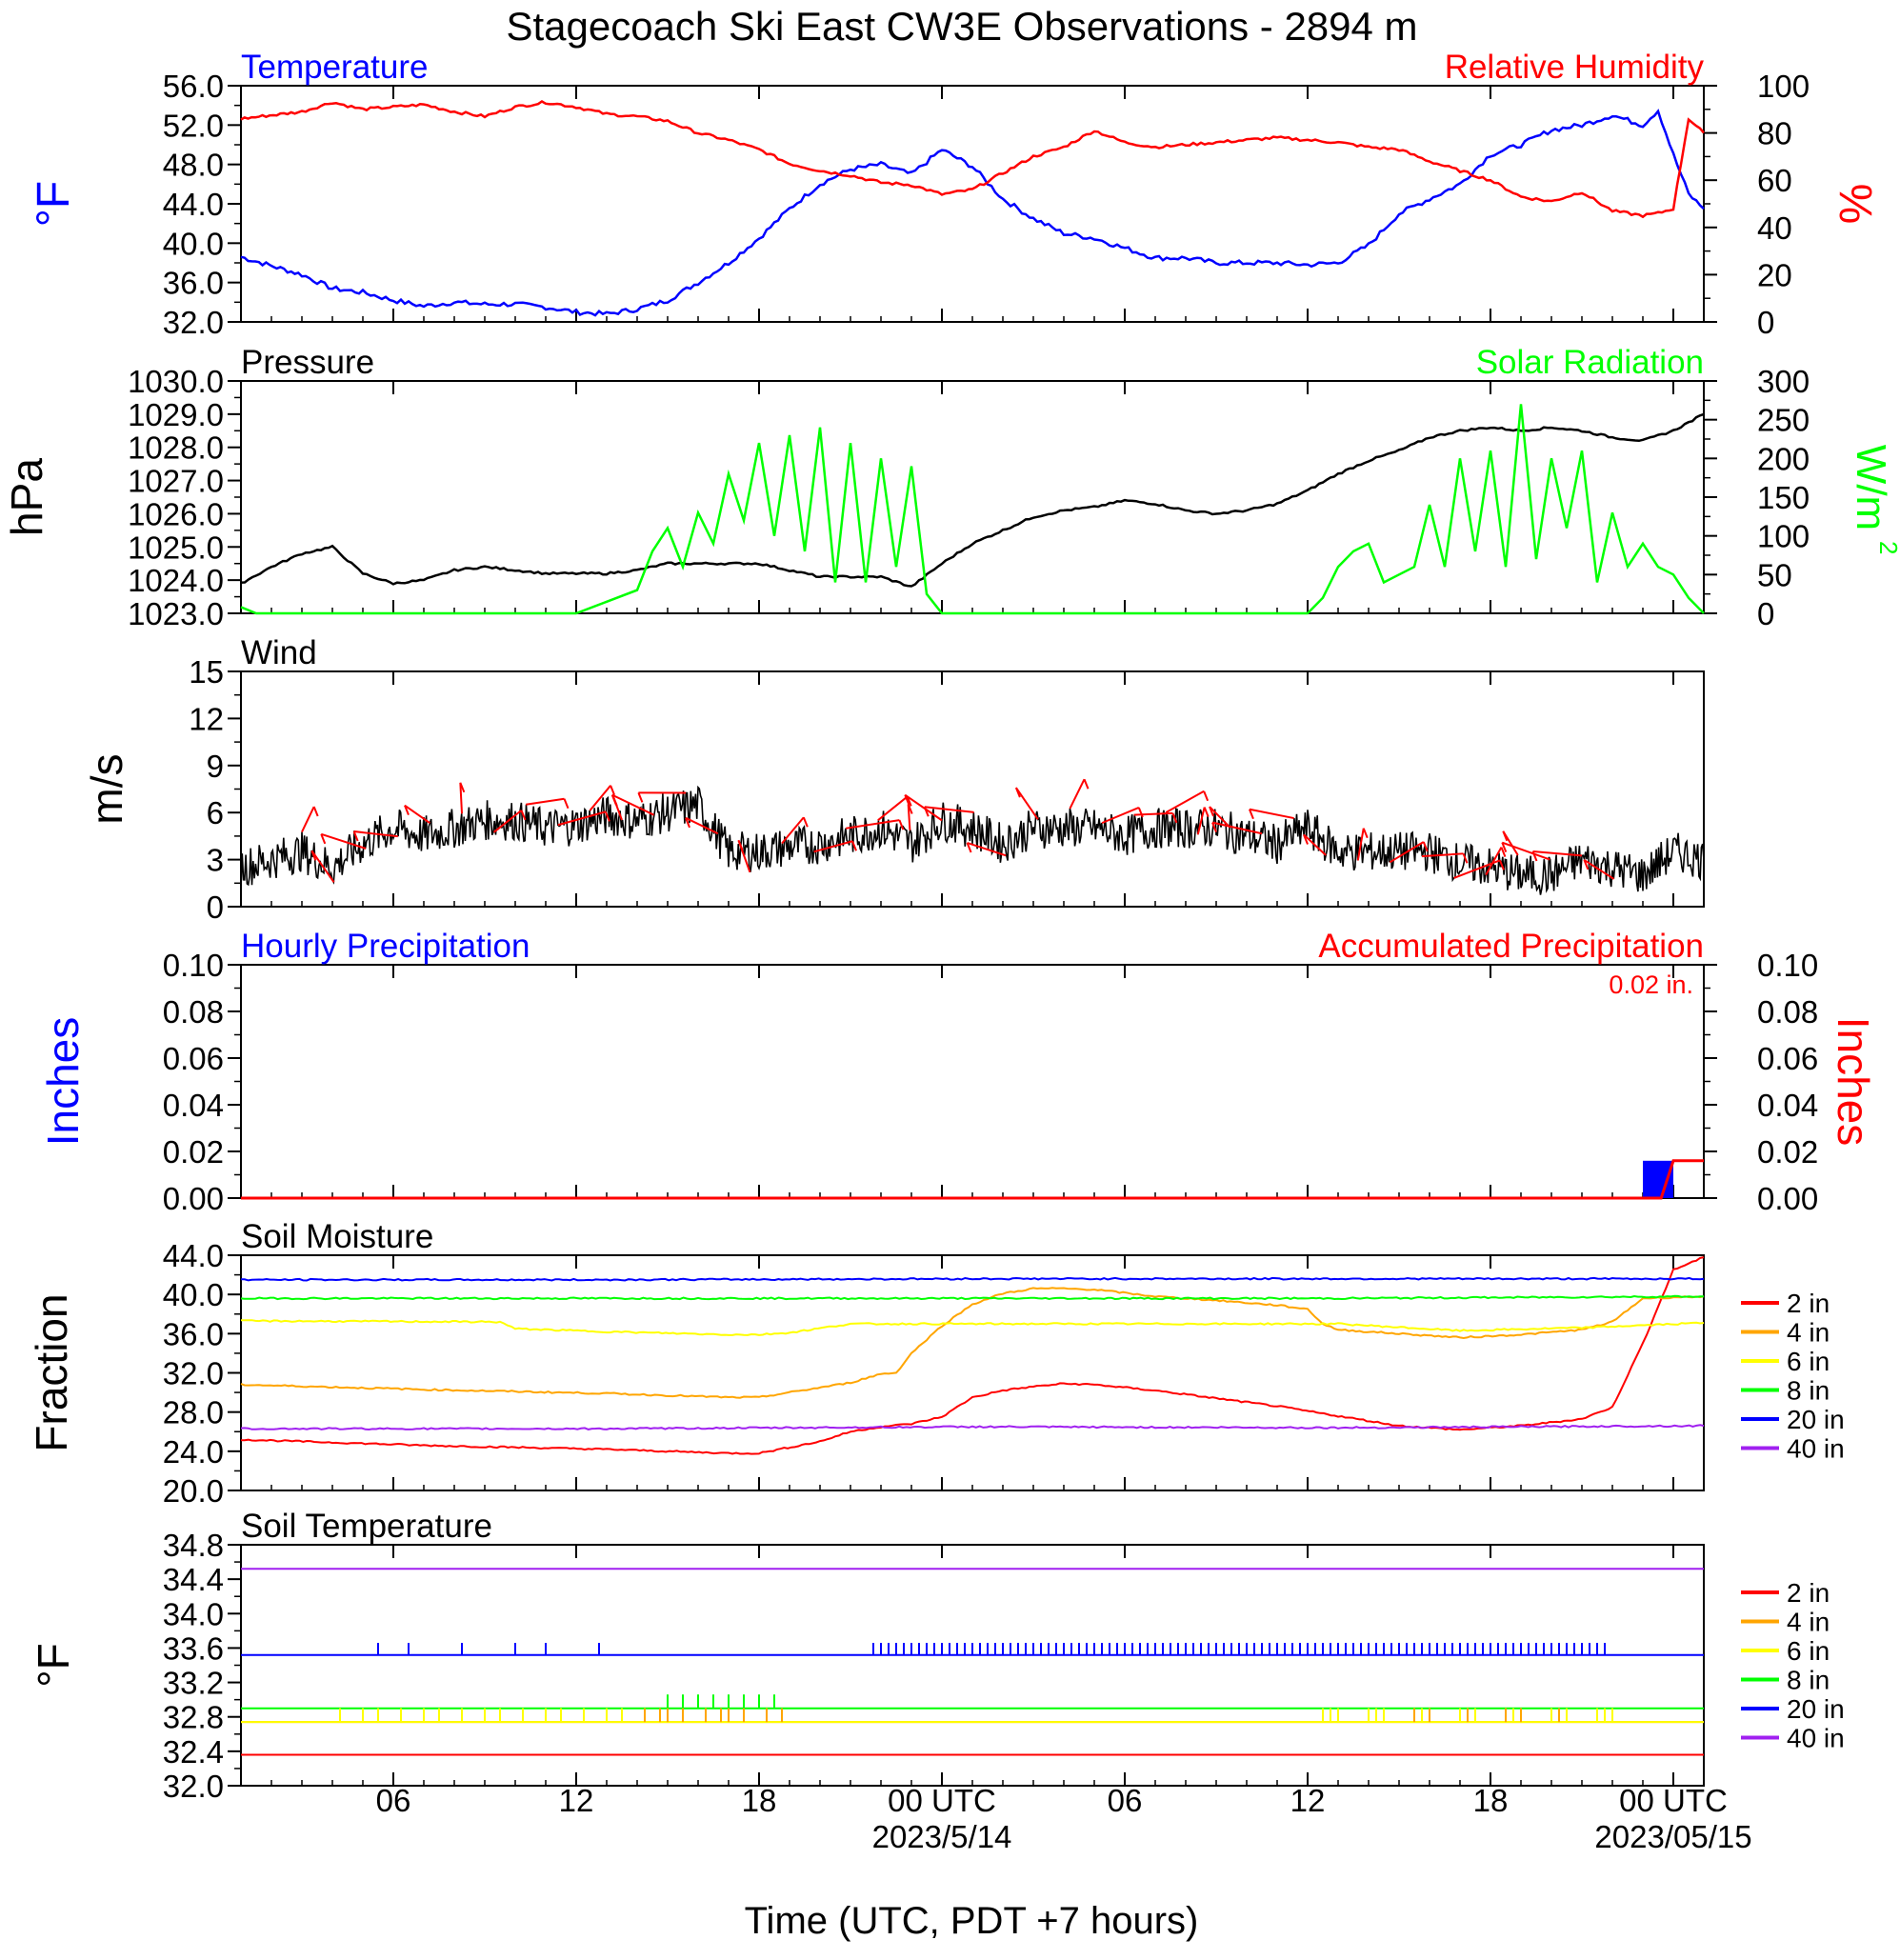  I want to click on y-tick-label: 80, so click(1774, 133).